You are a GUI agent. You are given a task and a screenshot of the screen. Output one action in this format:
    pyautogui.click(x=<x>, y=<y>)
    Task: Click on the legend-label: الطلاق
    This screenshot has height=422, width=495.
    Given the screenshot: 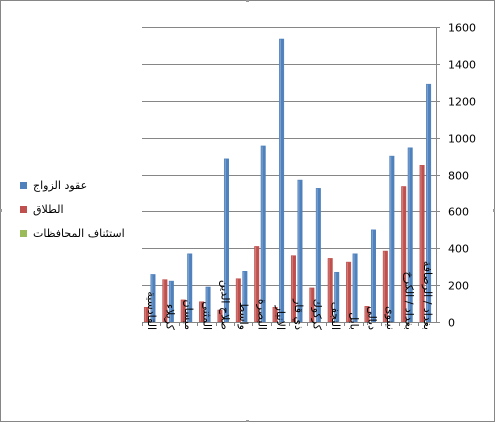 What is the action you would take?
    pyautogui.click(x=48, y=209)
    